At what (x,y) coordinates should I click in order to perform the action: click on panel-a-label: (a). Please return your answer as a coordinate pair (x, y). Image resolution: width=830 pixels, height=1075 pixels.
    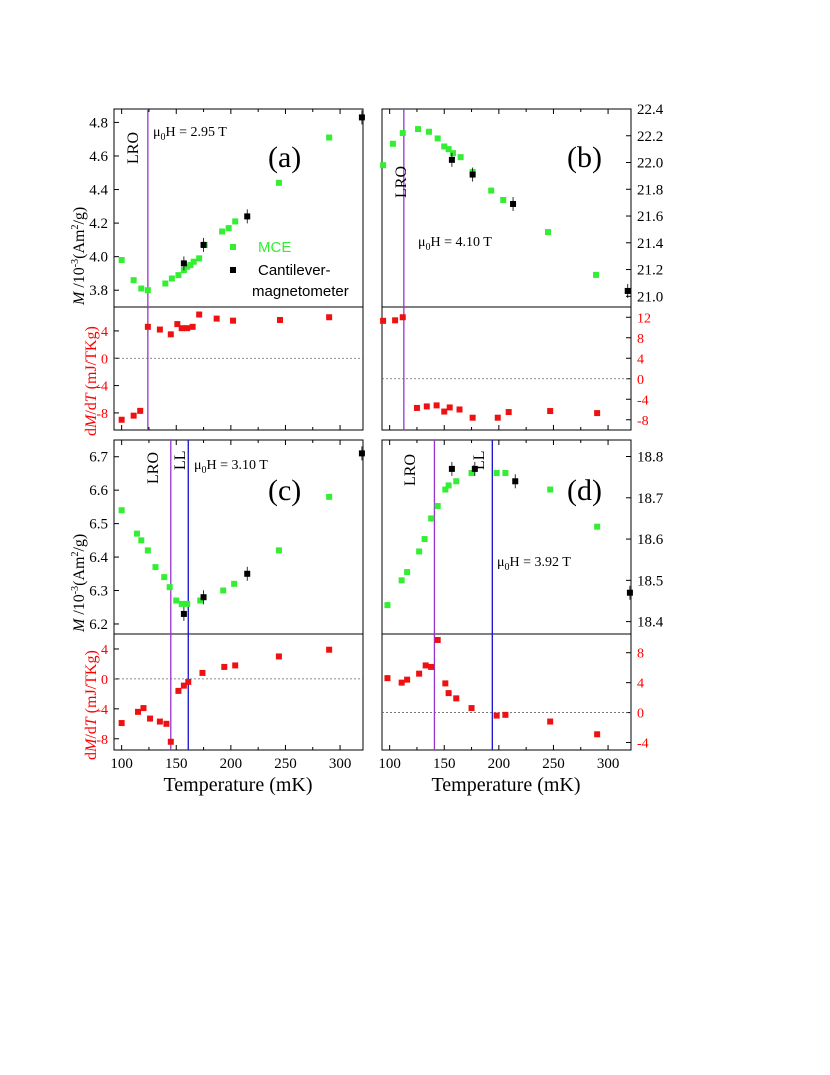
    Looking at the image, I should click on (284, 157).